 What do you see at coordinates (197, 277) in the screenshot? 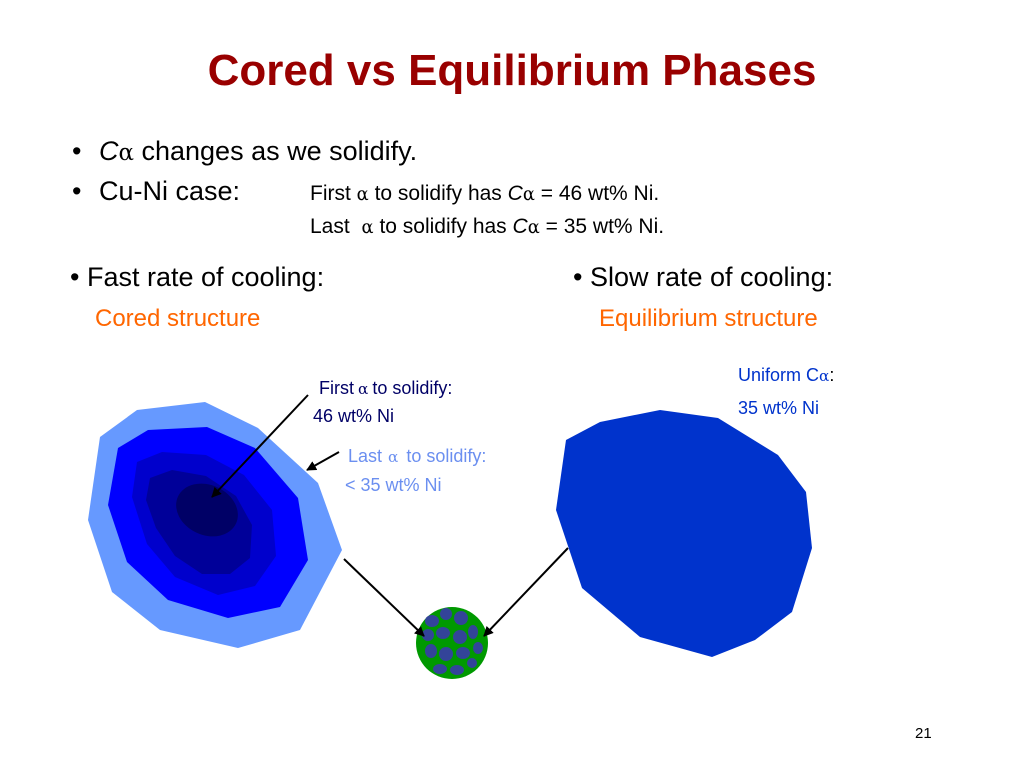
I see `fast-cooling-heading: • Fast rate of cooling:` at bounding box center [197, 277].